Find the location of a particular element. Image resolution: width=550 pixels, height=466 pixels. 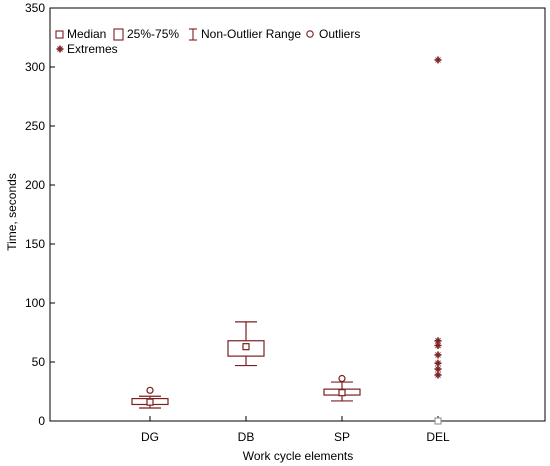

y-tick-label: 100 is located at coordinates (35, 303).